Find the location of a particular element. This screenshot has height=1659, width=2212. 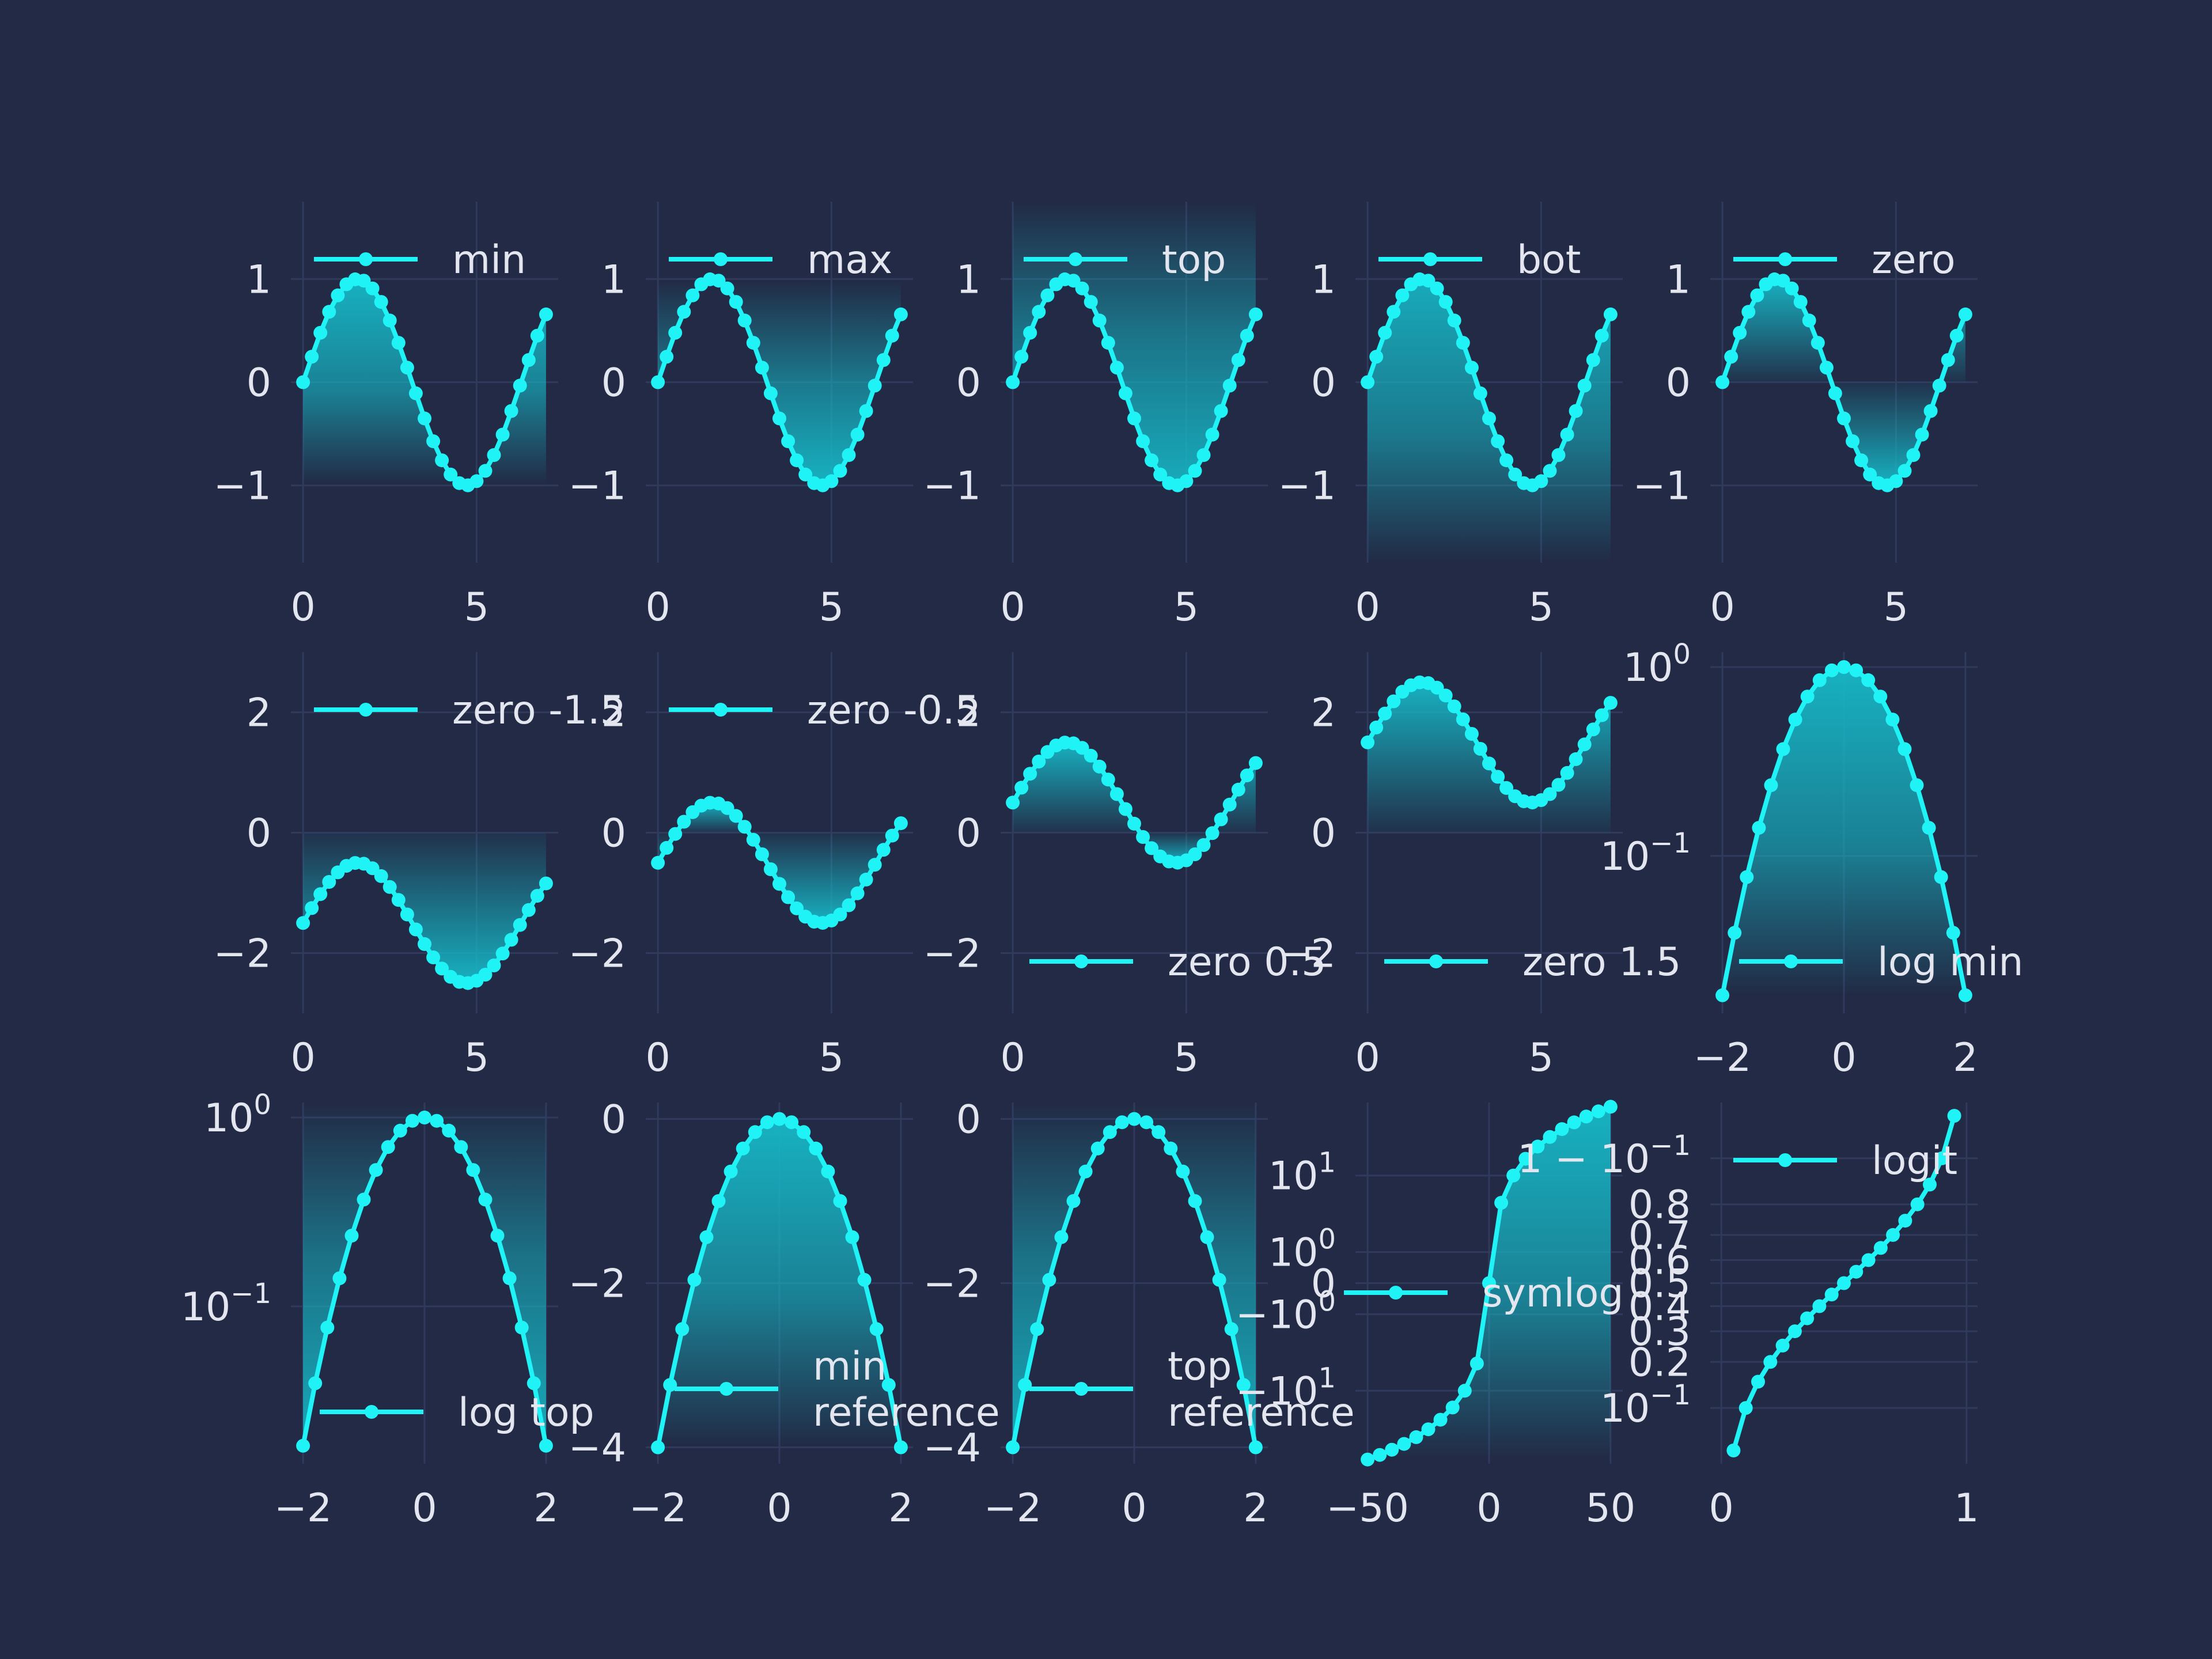

legend-label: zero -0.5 is located at coordinates (893, 710).